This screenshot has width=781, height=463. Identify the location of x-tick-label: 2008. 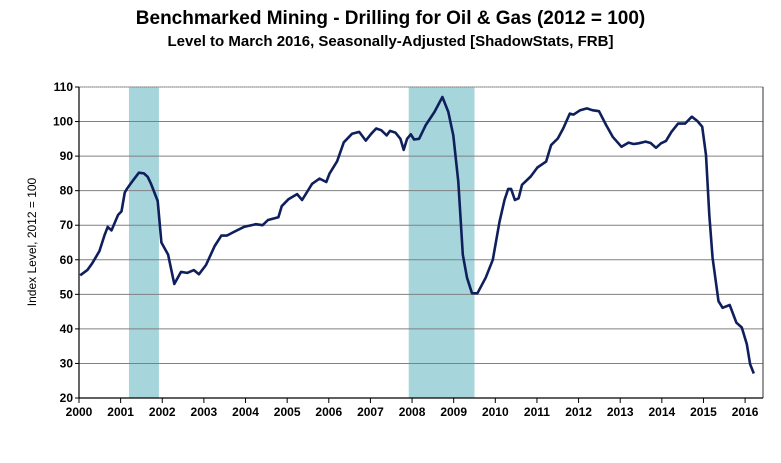
(412, 412).